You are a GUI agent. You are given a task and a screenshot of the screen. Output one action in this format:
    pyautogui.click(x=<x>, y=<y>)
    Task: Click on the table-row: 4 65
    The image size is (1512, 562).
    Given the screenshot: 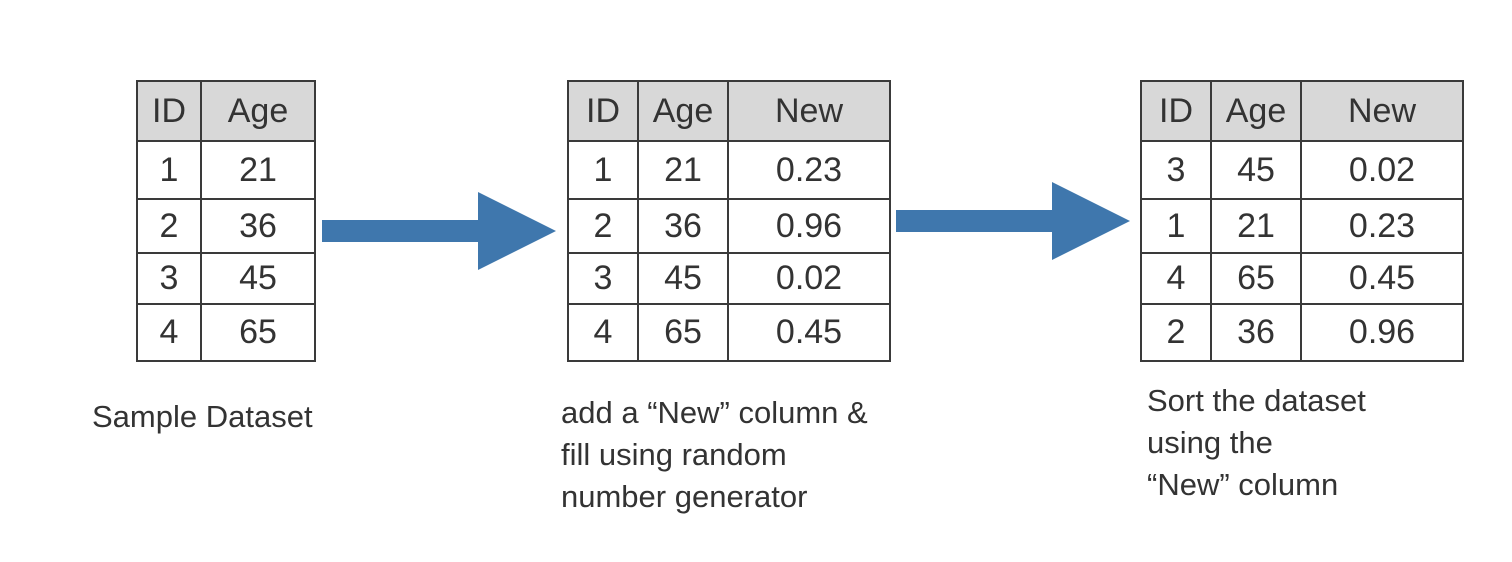 What is the action you would take?
    pyautogui.click(x=226, y=332)
    